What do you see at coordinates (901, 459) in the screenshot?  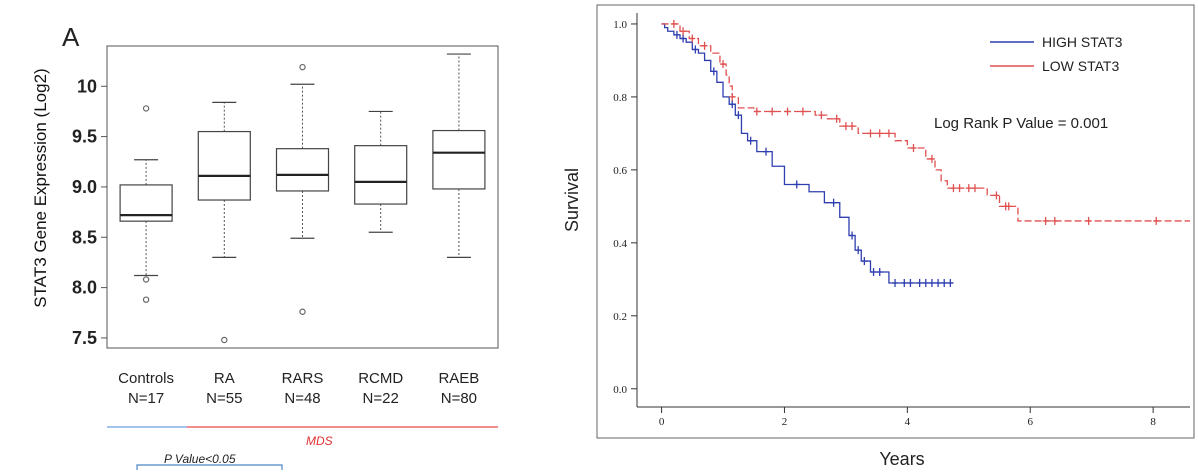 I see `survival-x-axis-label: Years` at bounding box center [901, 459].